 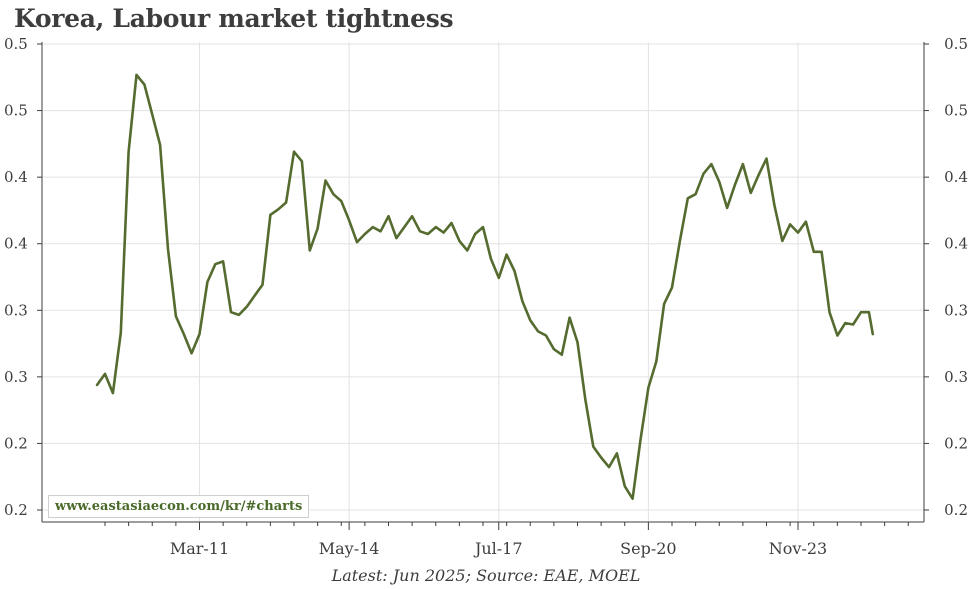 What do you see at coordinates (199, 548) in the screenshot?
I see `x-tick-label: Mar-11` at bounding box center [199, 548].